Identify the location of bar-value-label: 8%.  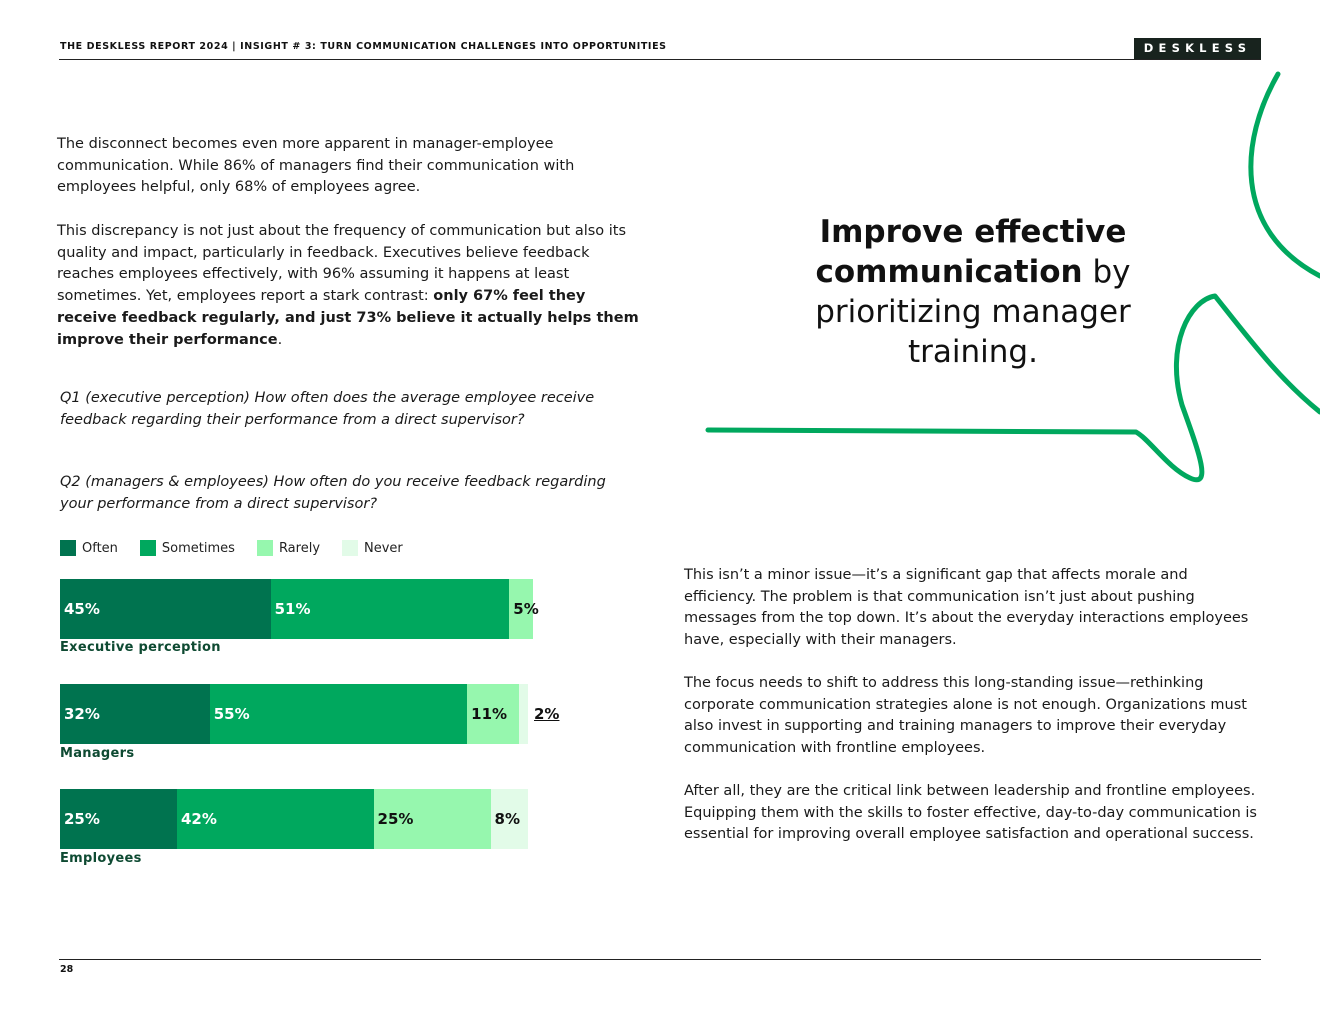
(507, 819).